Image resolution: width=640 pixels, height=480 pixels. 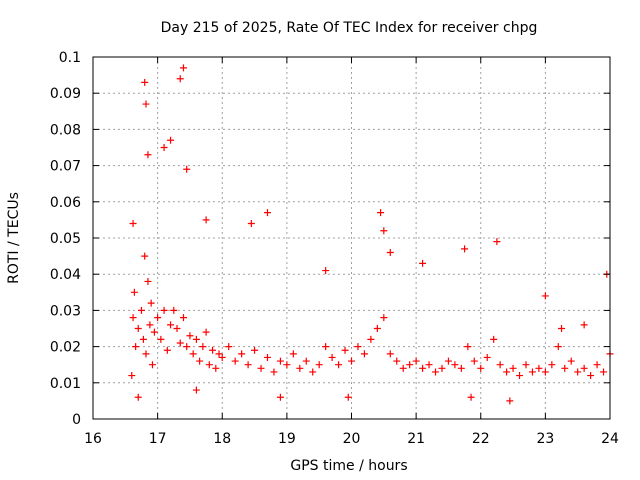 I want to click on x-axis-label: GPS time / hours, so click(x=348, y=466).